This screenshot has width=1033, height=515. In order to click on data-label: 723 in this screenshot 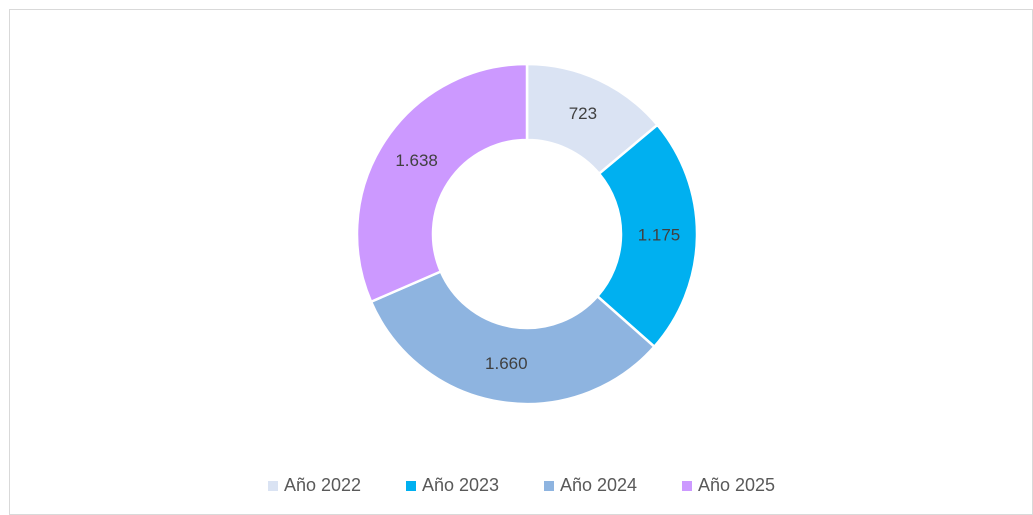, I will do `click(583, 113)`.